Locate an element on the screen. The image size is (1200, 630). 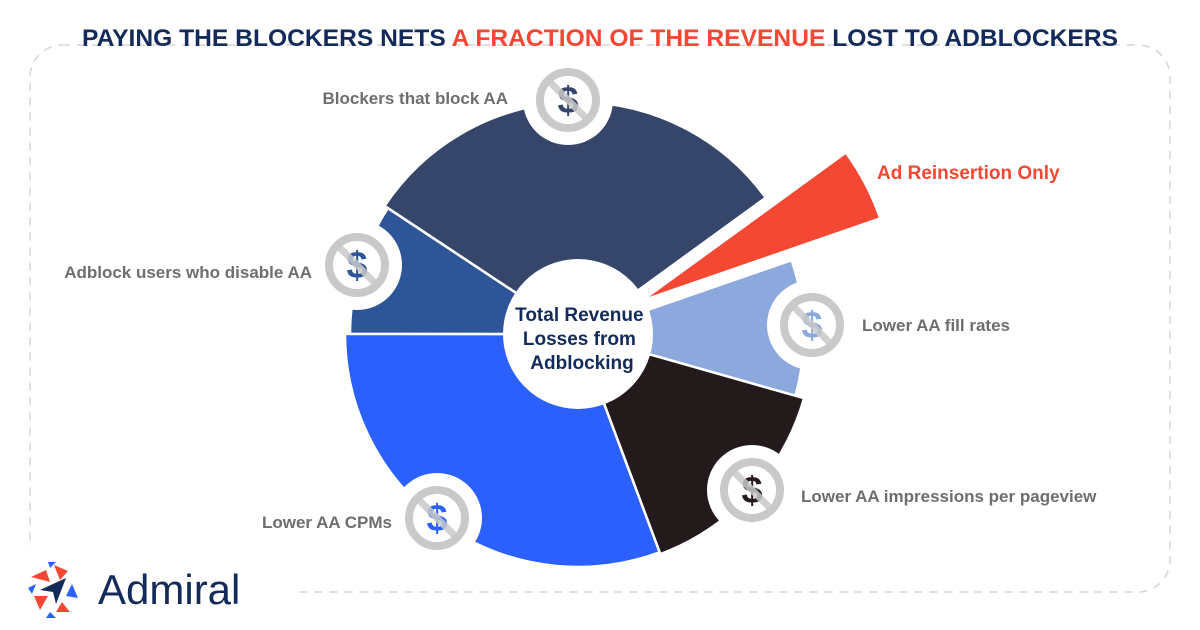
admiral-logo: Admiral is located at coordinates (134, 590).